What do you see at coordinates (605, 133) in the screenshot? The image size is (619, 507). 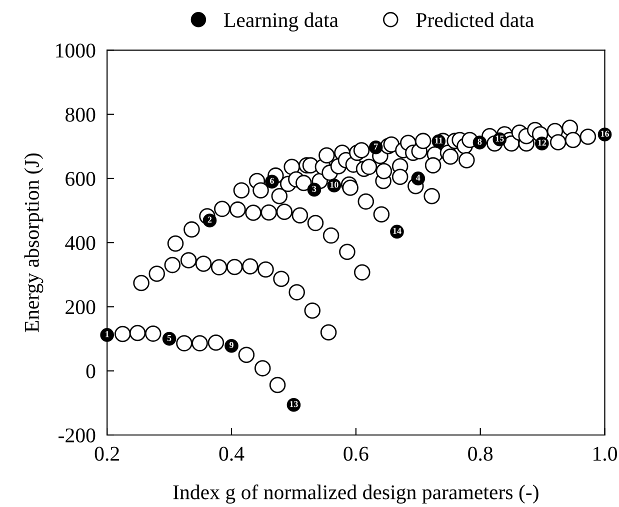 I see `annotation: 16` at bounding box center [605, 133].